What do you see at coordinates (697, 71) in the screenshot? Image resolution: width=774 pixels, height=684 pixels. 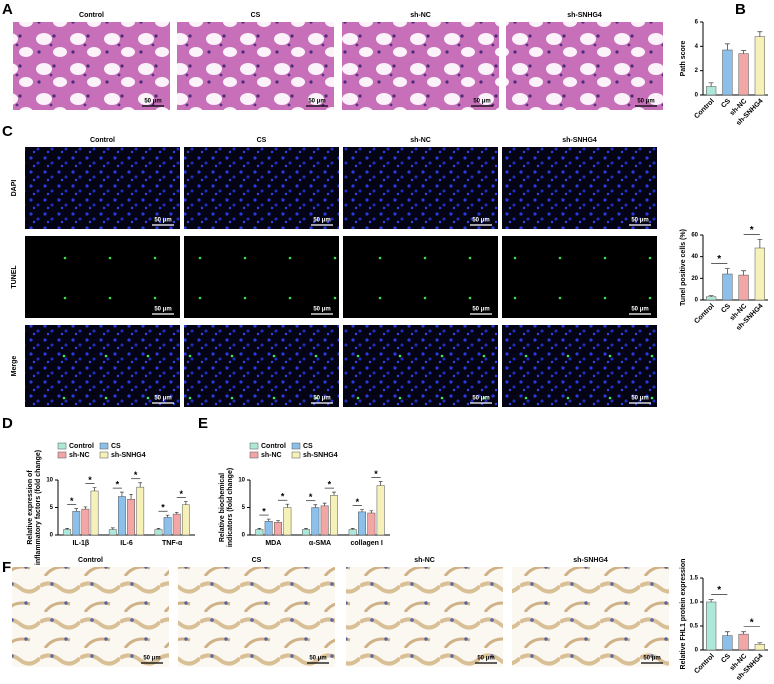 I see `y-tick-label: 2` at bounding box center [697, 71].